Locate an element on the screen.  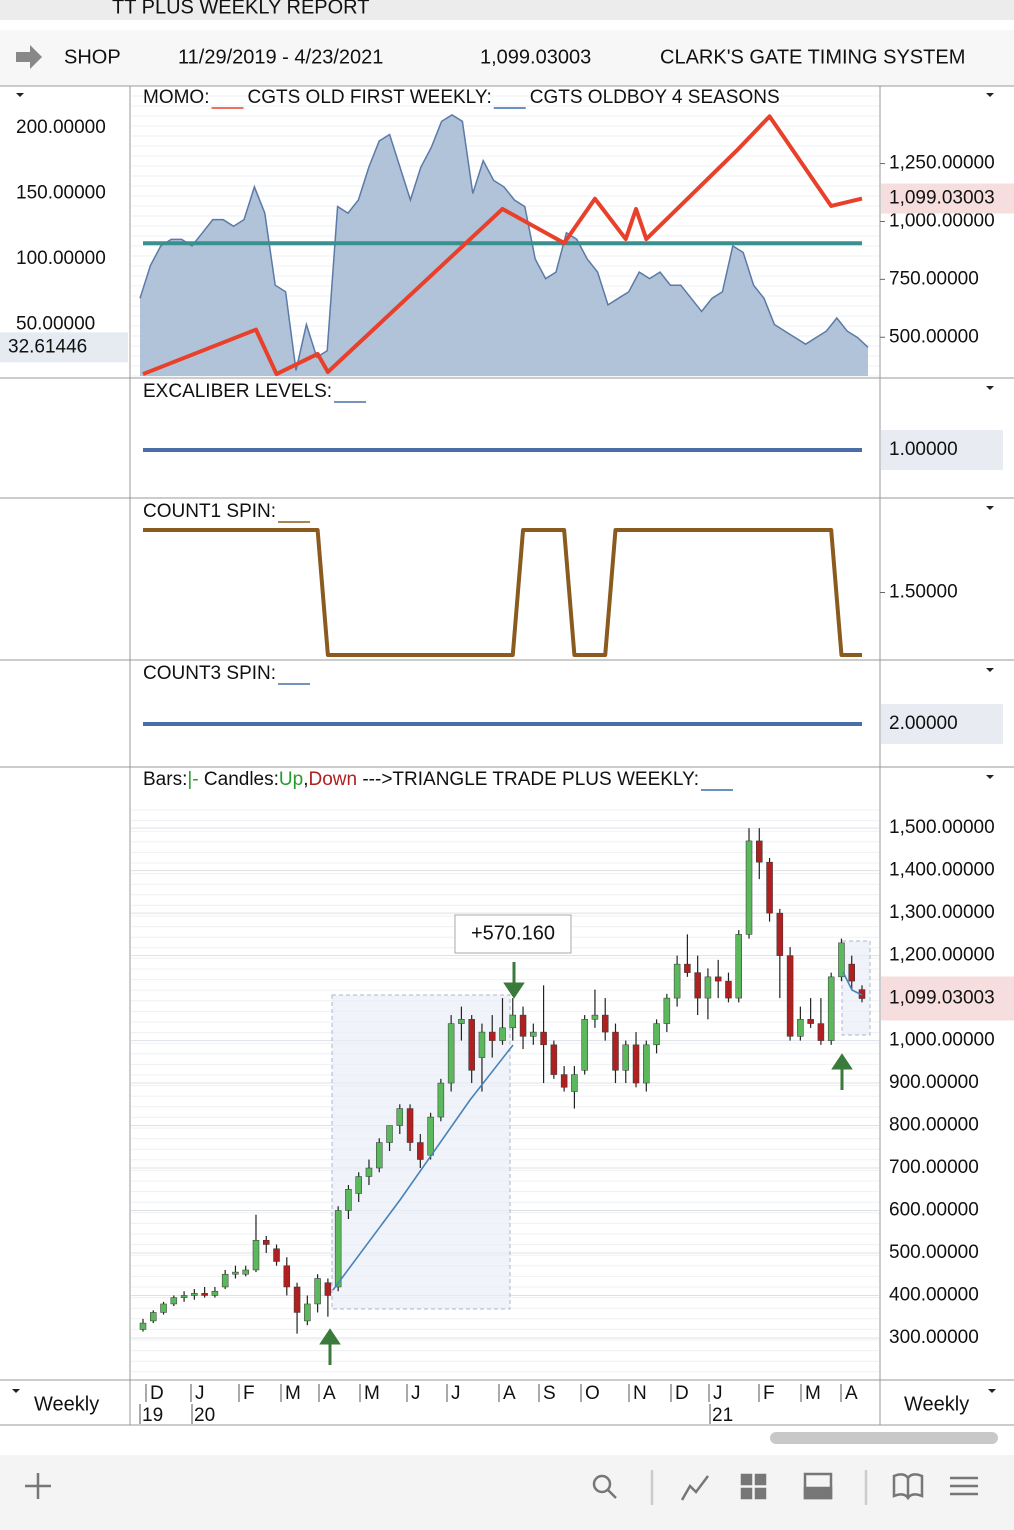
triangle-line is located at coordinates (852, 983).